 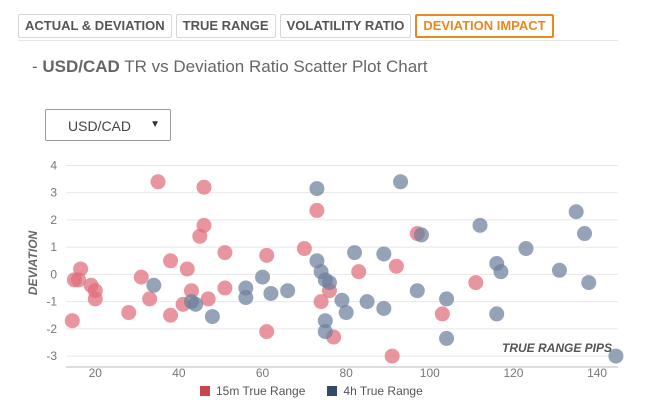 I want to click on y-tick-label: 4, so click(x=53, y=165).